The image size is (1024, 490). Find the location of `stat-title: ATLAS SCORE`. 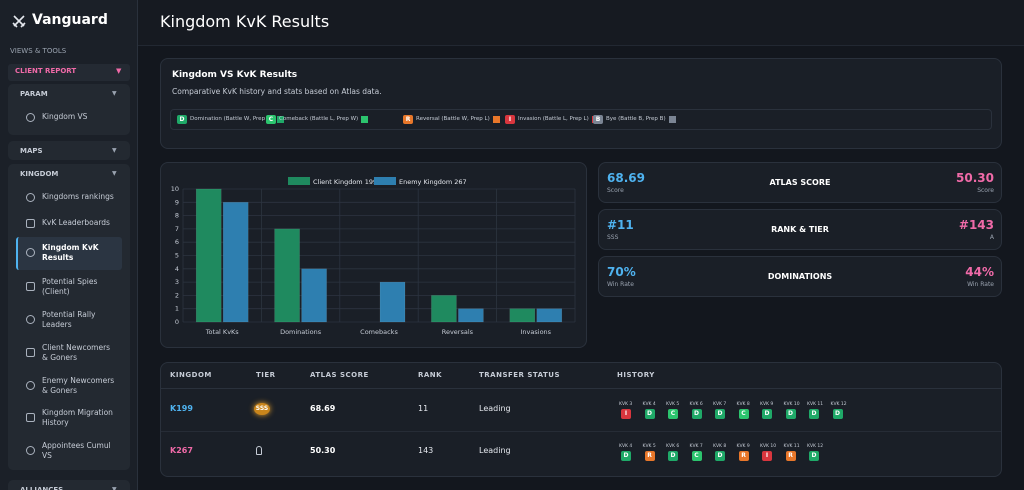

stat-title: ATLAS SCORE is located at coordinates (800, 182).